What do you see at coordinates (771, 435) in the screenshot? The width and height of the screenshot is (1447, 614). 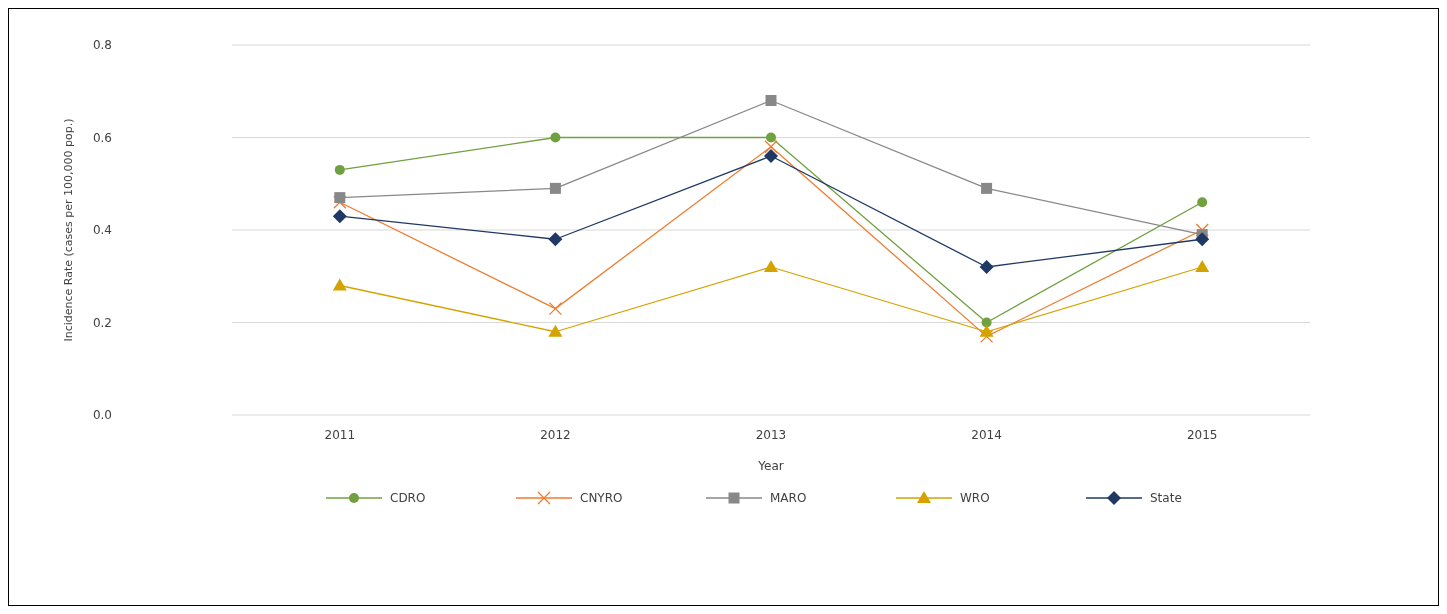 I see `x-tick-label: 2013` at bounding box center [771, 435].